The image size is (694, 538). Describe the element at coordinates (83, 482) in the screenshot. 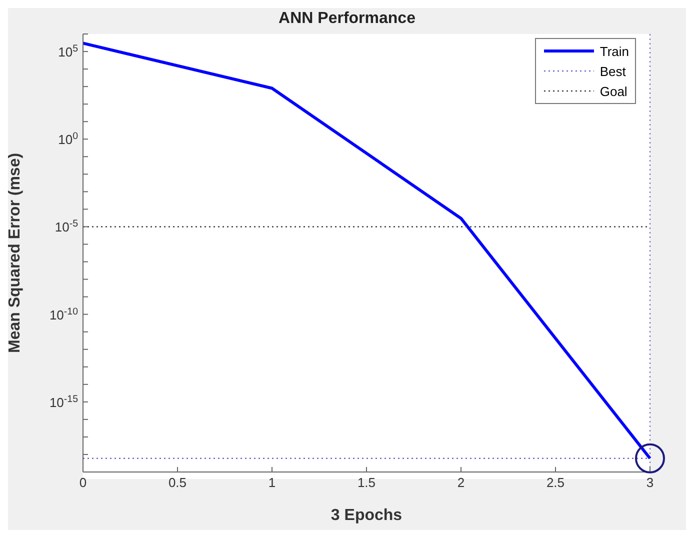

I see `x-tick-label: 0` at that location.